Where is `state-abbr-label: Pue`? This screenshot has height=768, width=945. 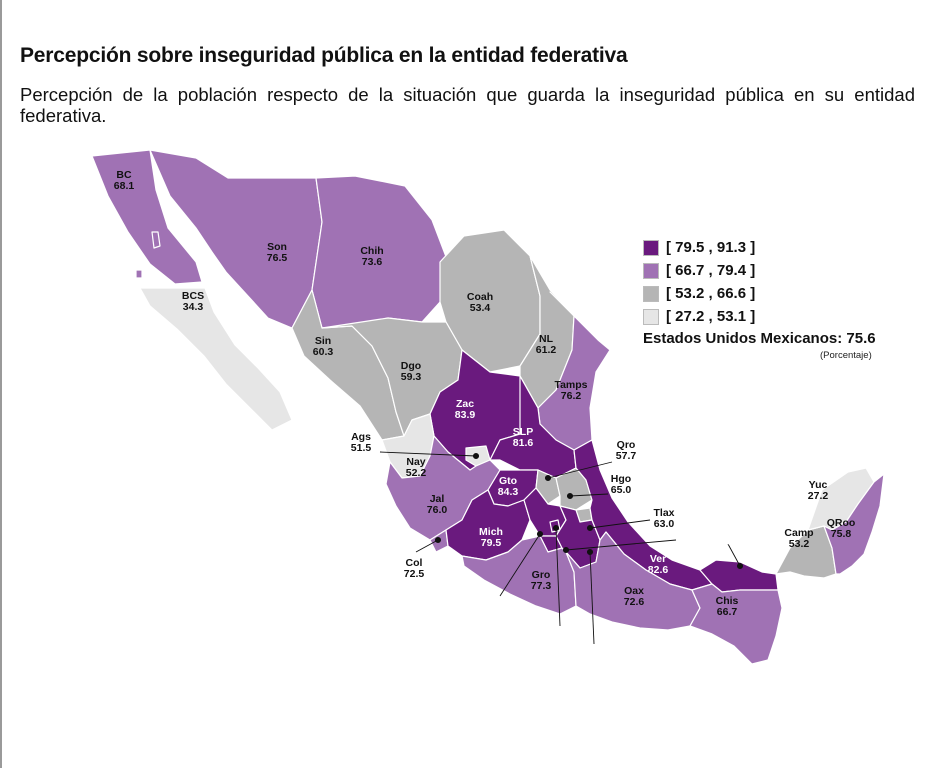 state-abbr-label: Pue is located at coordinates (596, 649).